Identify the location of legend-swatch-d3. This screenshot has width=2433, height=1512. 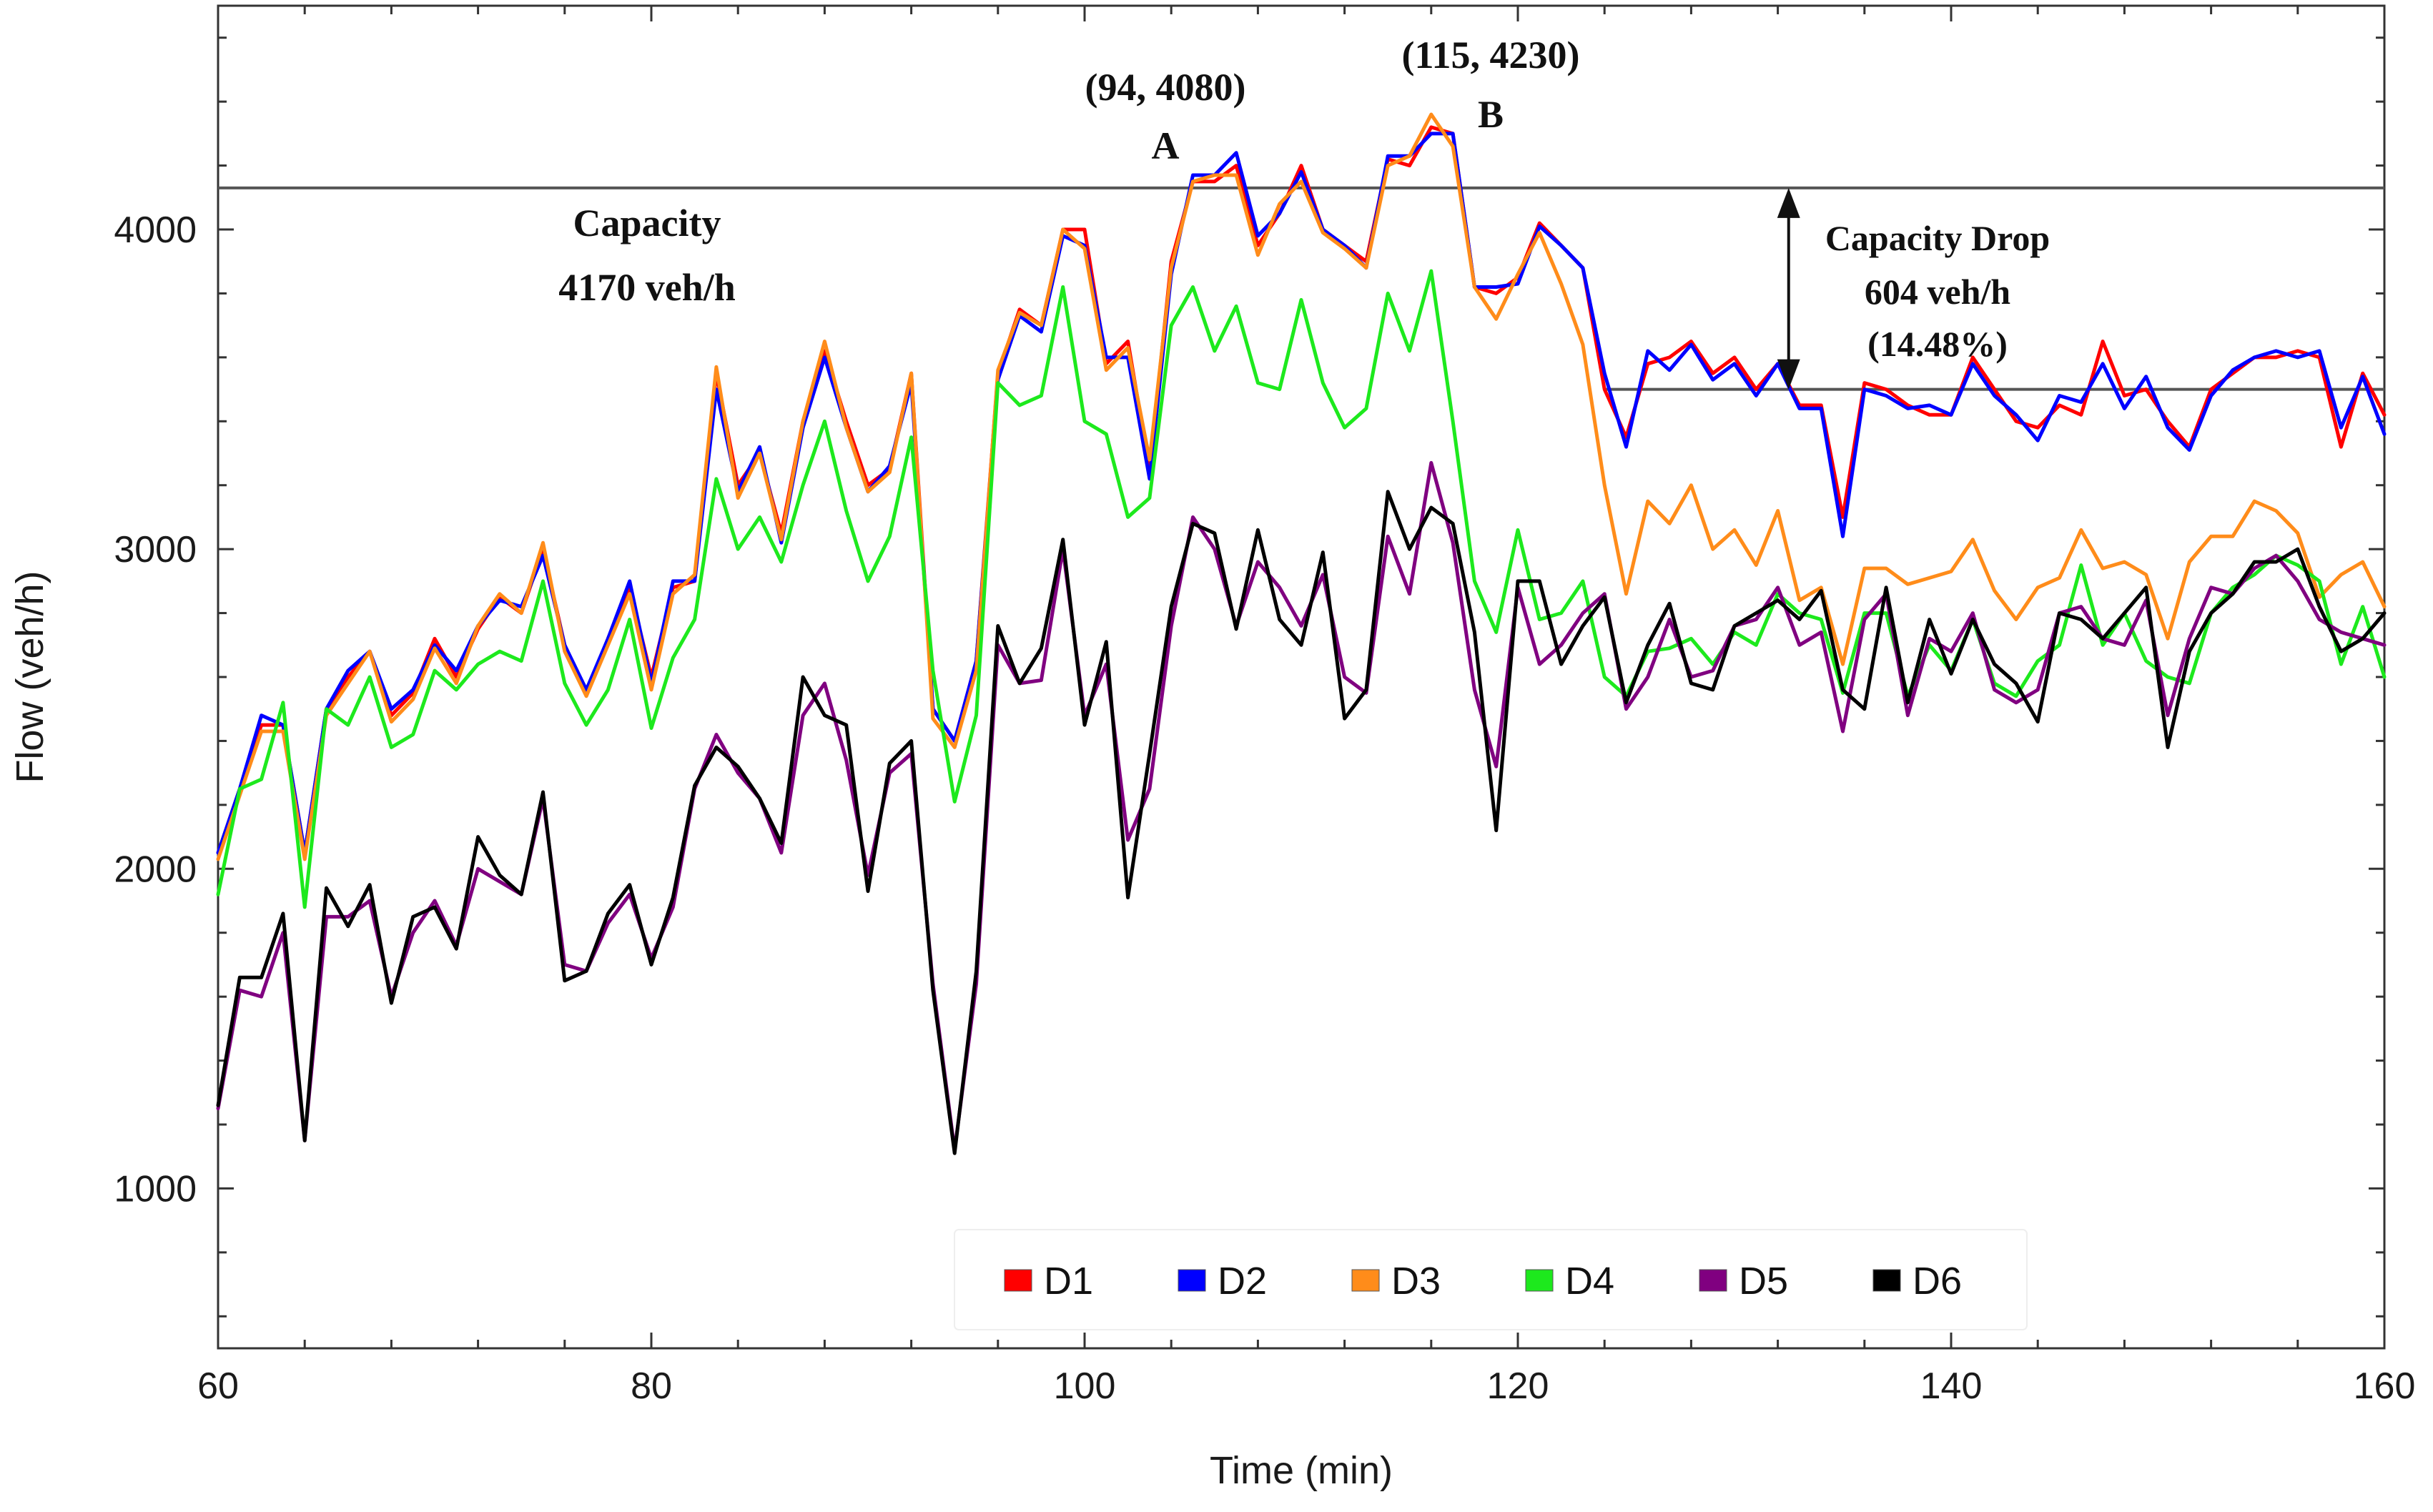
(1365, 1280).